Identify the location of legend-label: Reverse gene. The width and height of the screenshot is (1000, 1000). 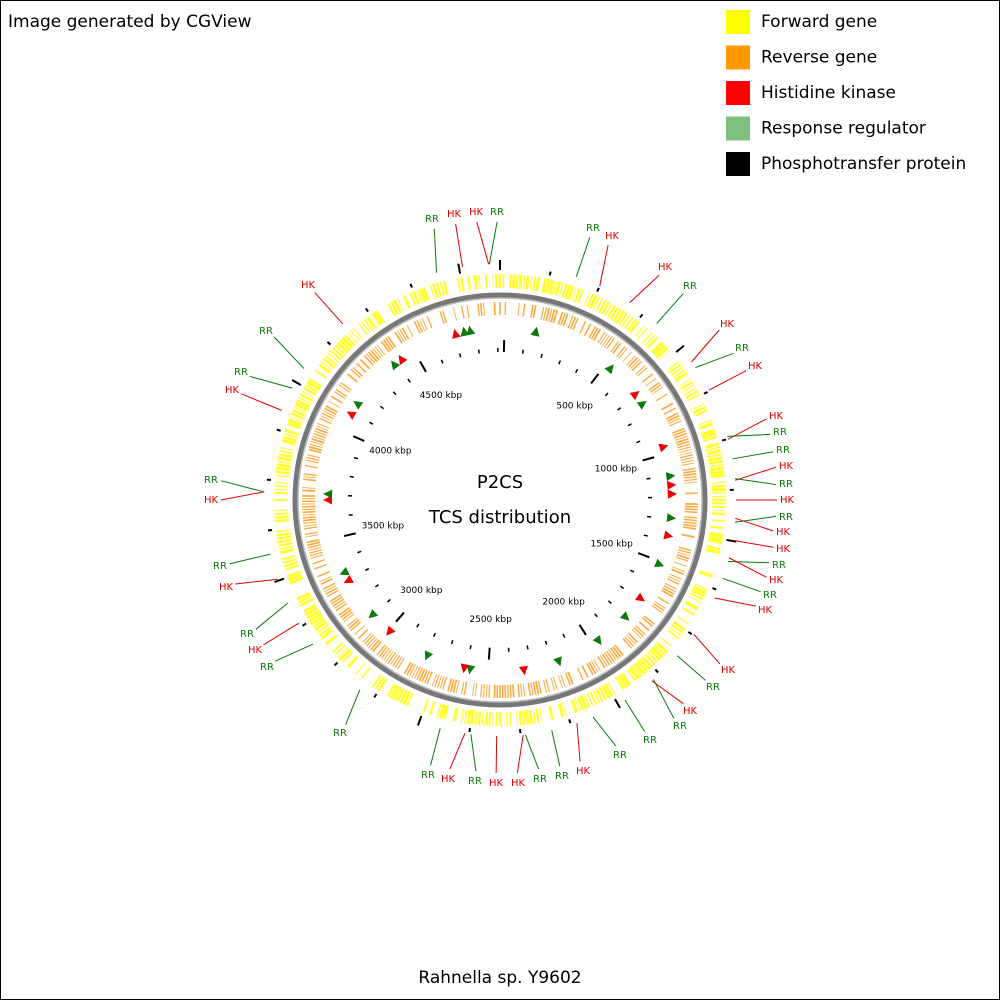
(819, 58).